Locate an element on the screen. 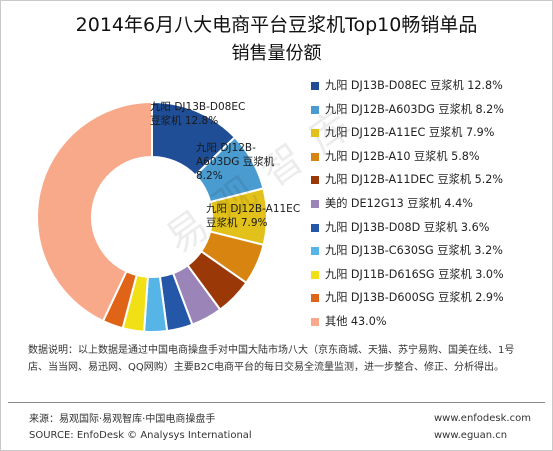  legend-label: 美的 DE12G13 豆浆机 4.4% is located at coordinates (399, 203).